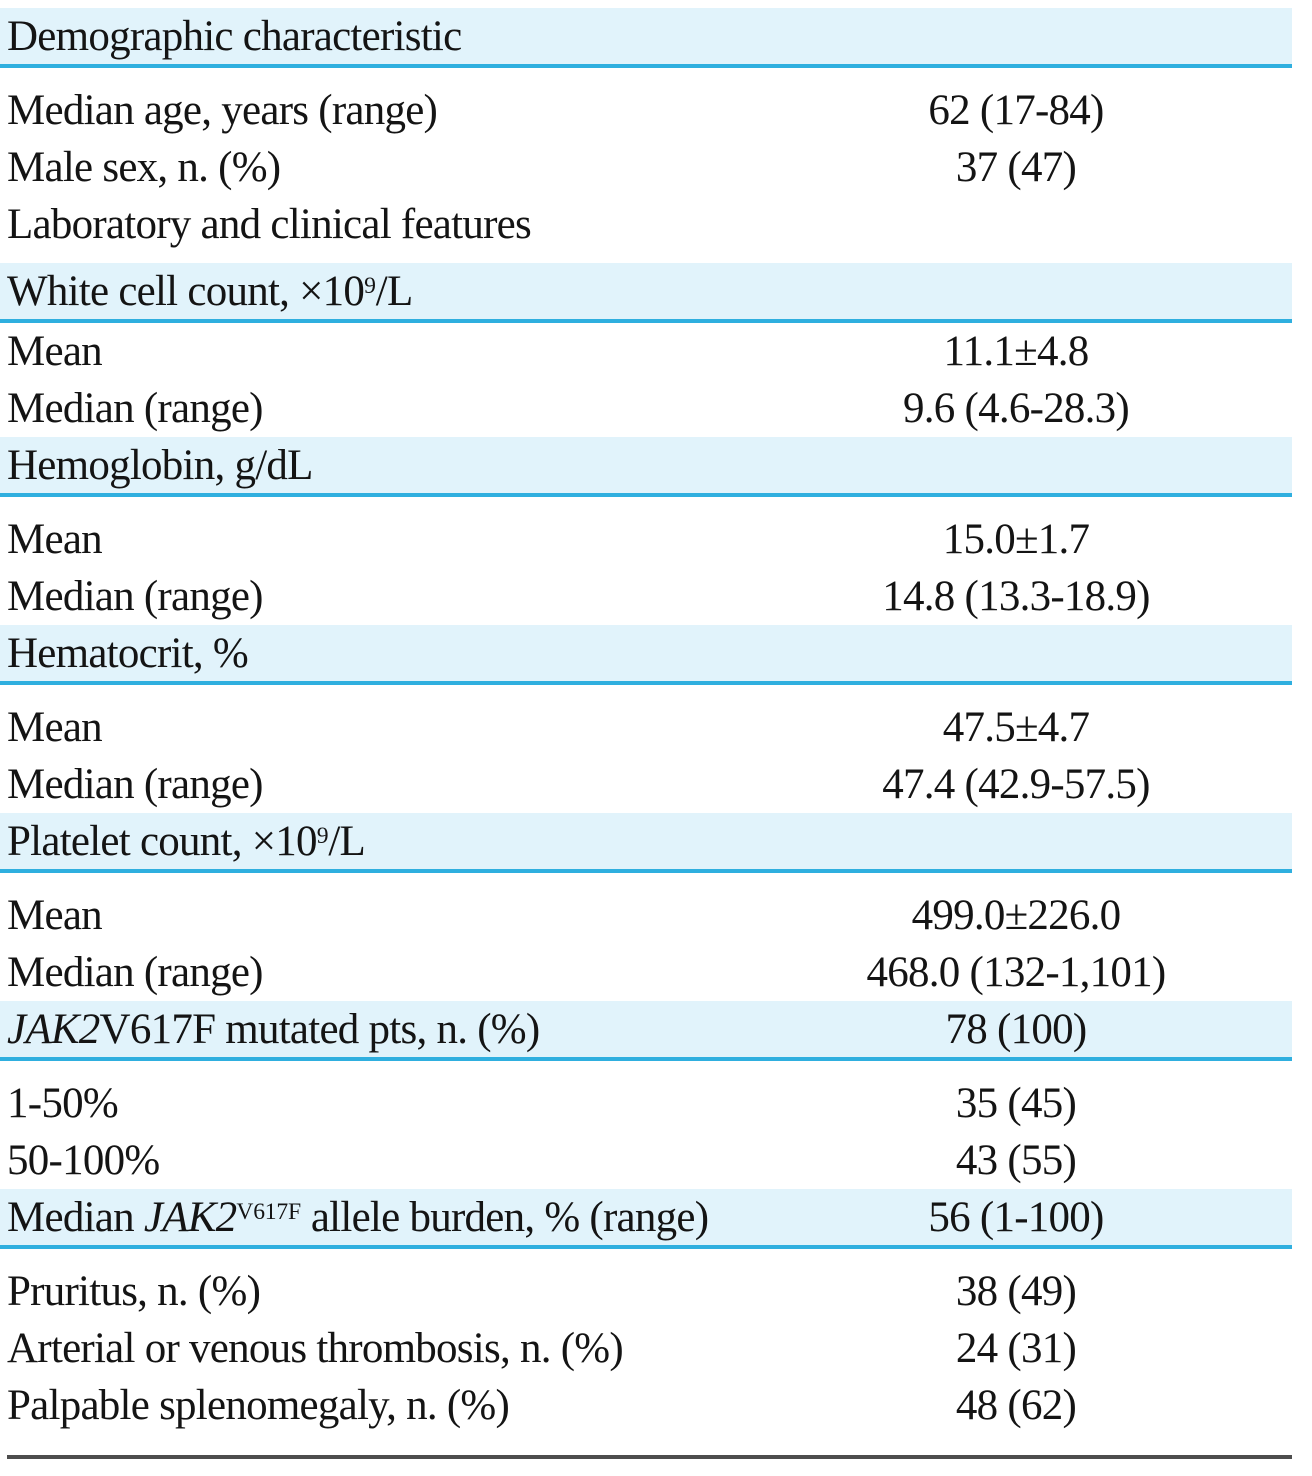  Describe the element at coordinates (63, 1103) in the screenshot. I see `row-label: 1-50%` at that location.